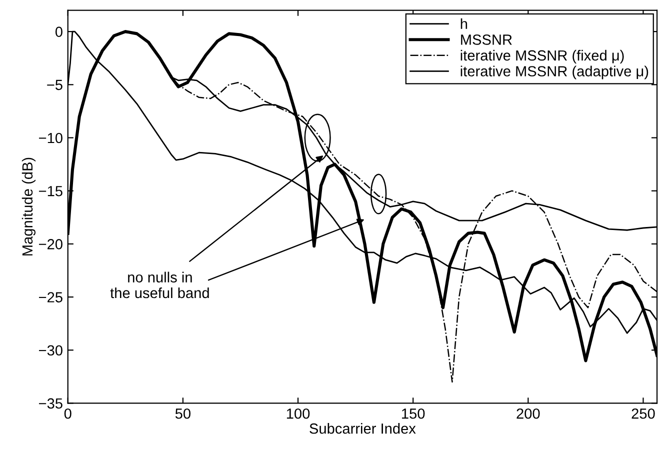 The width and height of the screenshot is (659, 449). I want to click on annotation: no nulls in the useful band, so click(159, 285).